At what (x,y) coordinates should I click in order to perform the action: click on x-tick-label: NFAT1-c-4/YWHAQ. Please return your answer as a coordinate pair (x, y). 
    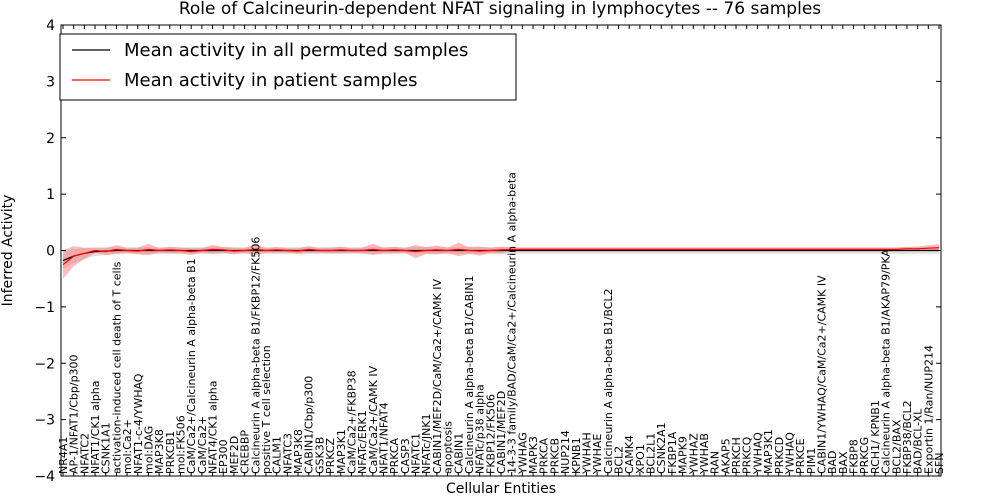
    Looking at the image, I should click on (138, 423).